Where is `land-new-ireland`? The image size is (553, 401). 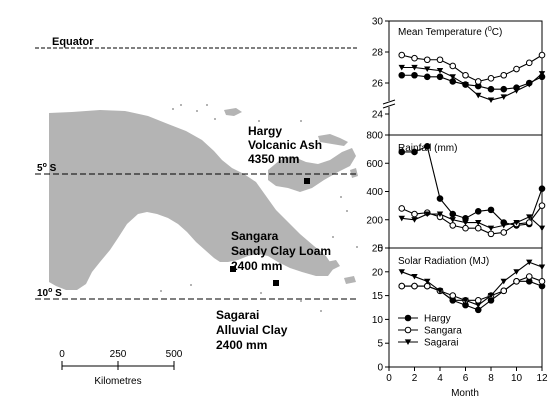 land-new-ireland is located at coordinates (333, 140).